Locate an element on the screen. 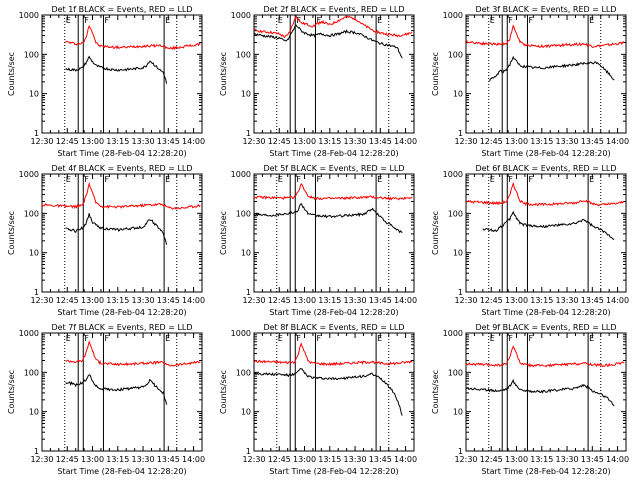  chart-title: Det 8f BLACK = Events, RED = LLD is located at coordinates (333, 327).